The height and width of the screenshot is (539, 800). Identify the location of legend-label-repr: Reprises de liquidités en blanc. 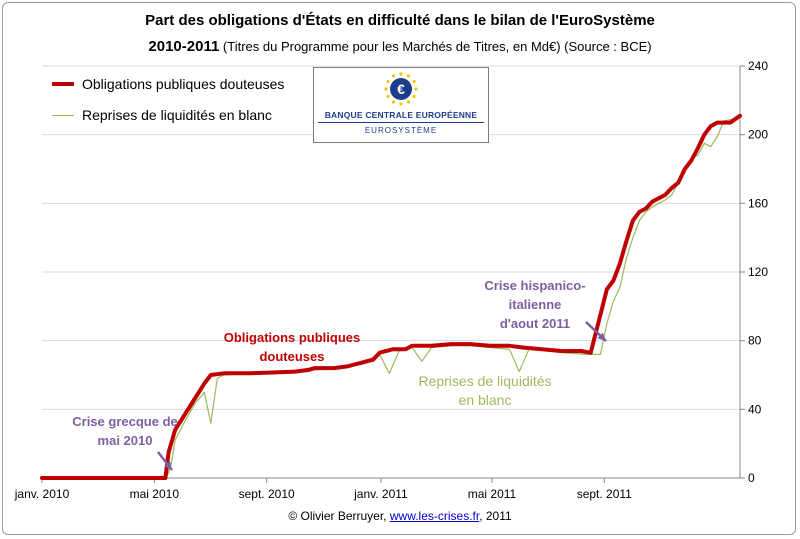
(177, 115).